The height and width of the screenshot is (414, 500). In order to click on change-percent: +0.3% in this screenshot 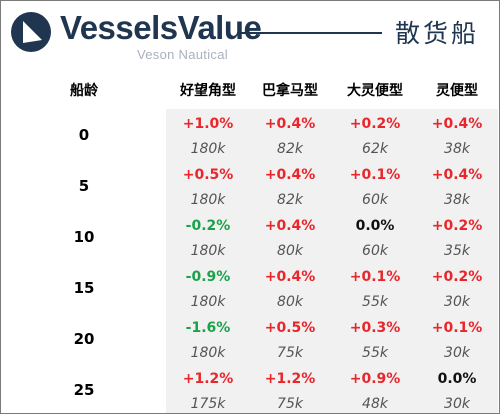, I will do `click(375, 328)`.